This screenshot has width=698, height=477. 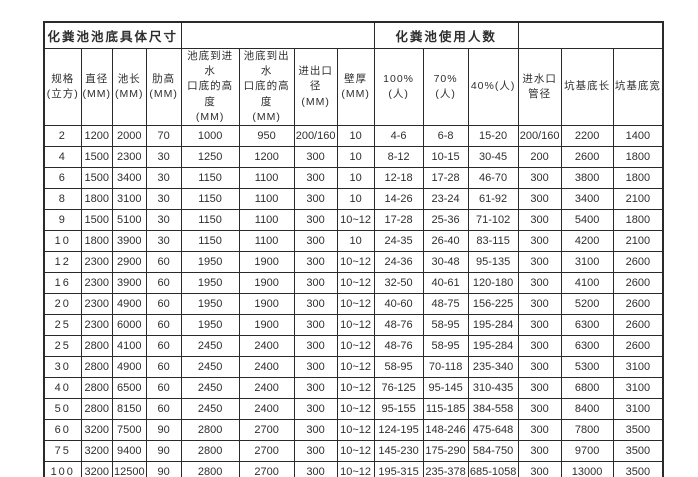 What do you see at coordinates (62, 136) in the screenshot?
I see `table-cell: 2` at bounding box center [62, 136].